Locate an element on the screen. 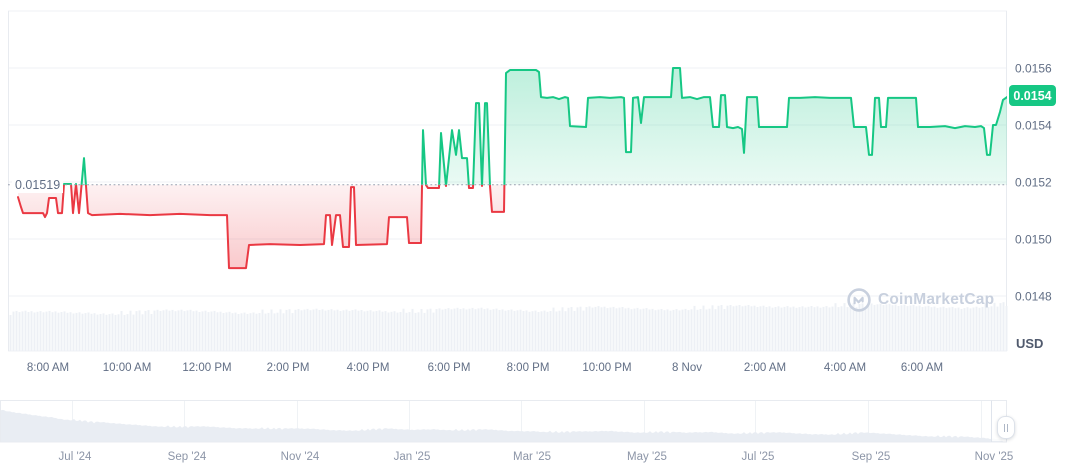 The height and width of the screenshot is (470, 1072). x-axis-label: 4:00 PM is located at coordinates (368, 368).